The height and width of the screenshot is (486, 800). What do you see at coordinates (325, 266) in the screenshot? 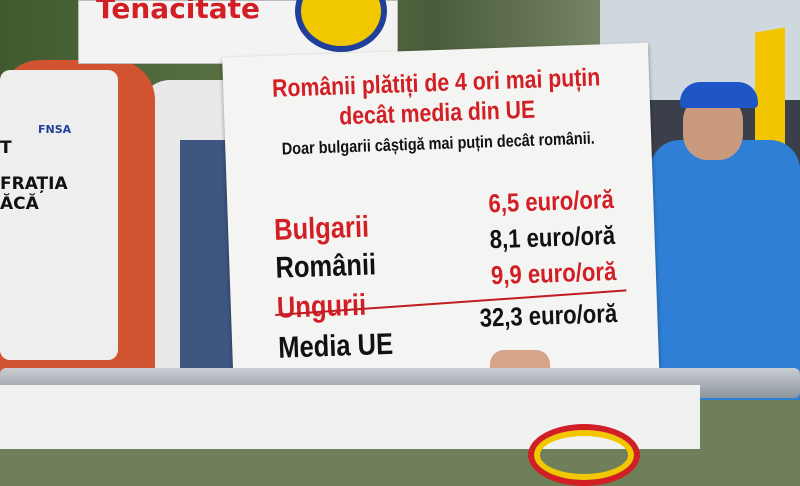
I see `row-label-romania: Românii` at bounding box center [325, 266].